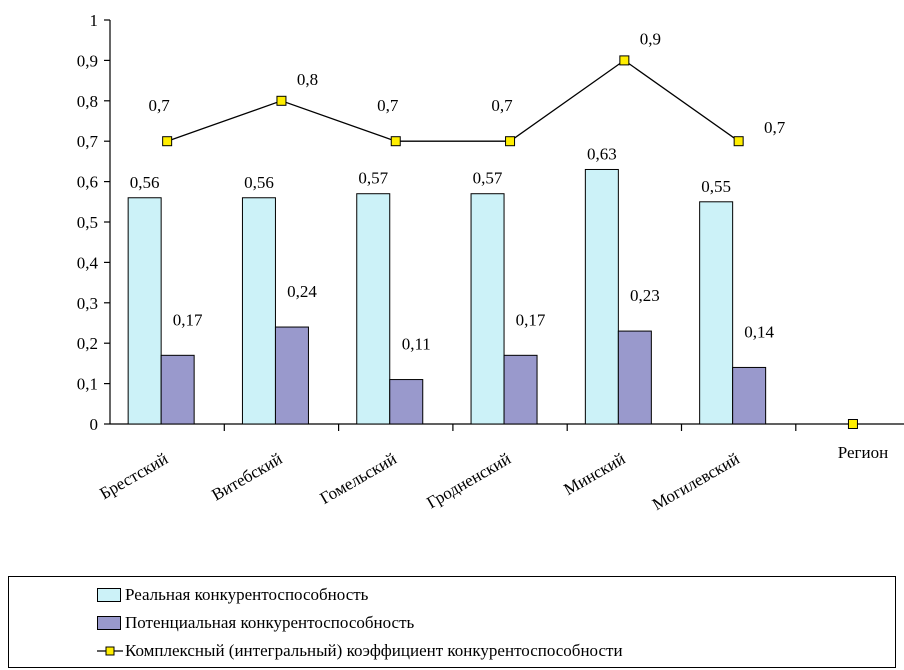  I want to click on data-label-real: 0,63, so click(602, 153).